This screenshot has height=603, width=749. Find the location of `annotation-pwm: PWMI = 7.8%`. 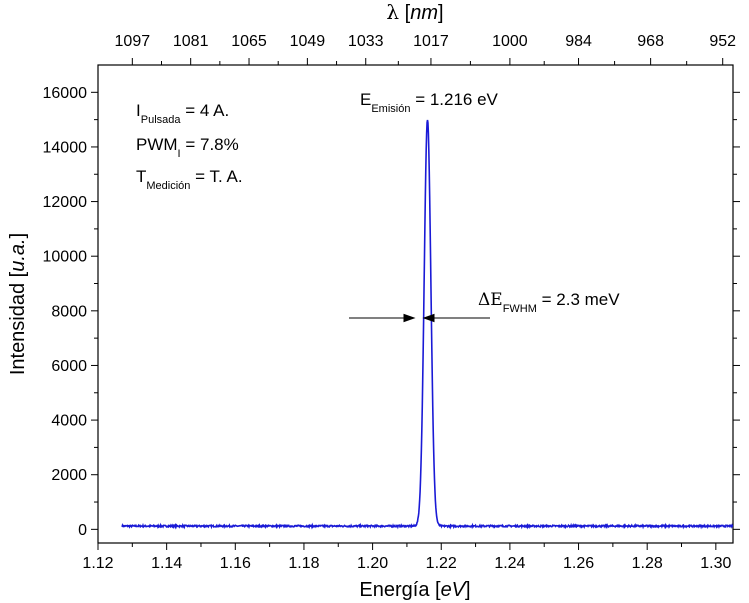

annotation-pwm: PWMI = 7.8% is located at coordinates (187, 147).